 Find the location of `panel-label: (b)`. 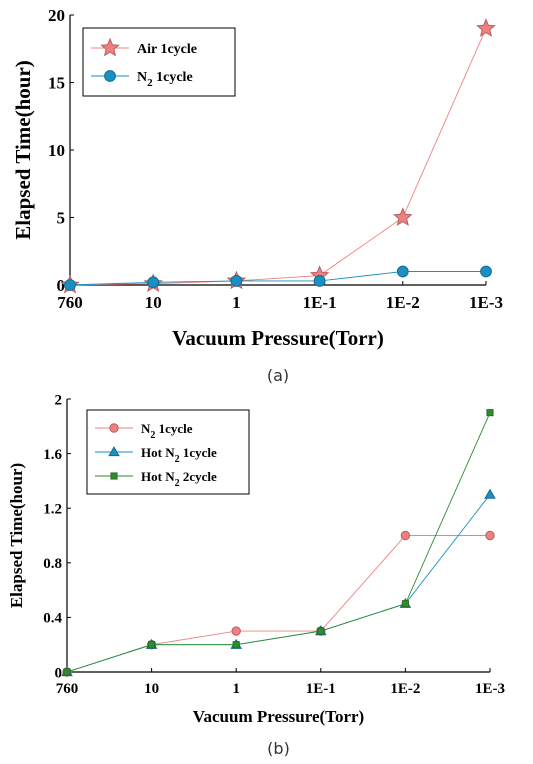

panel-label: (b) is located at coordinates (278, 748).